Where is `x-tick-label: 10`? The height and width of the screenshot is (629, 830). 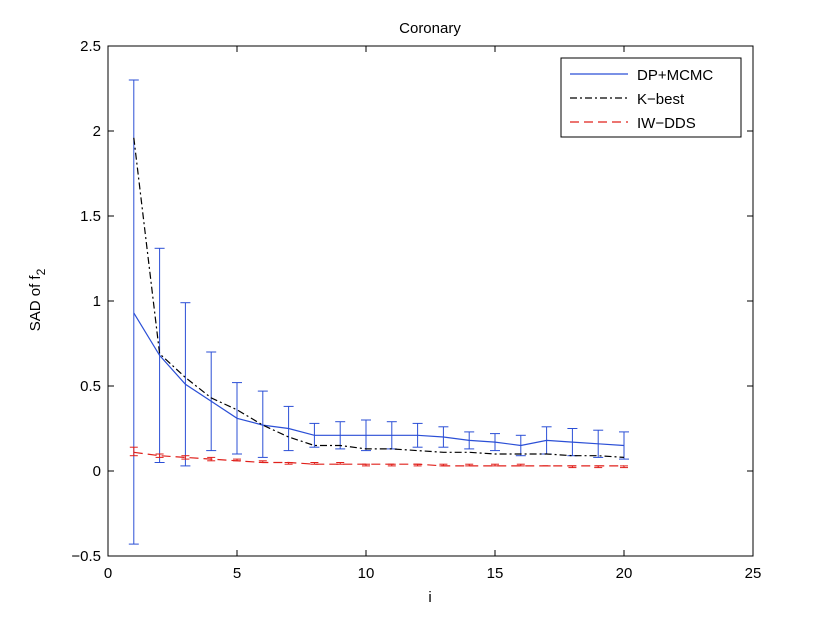 x-tick-label: 10 is located at coordinates (366, 573).